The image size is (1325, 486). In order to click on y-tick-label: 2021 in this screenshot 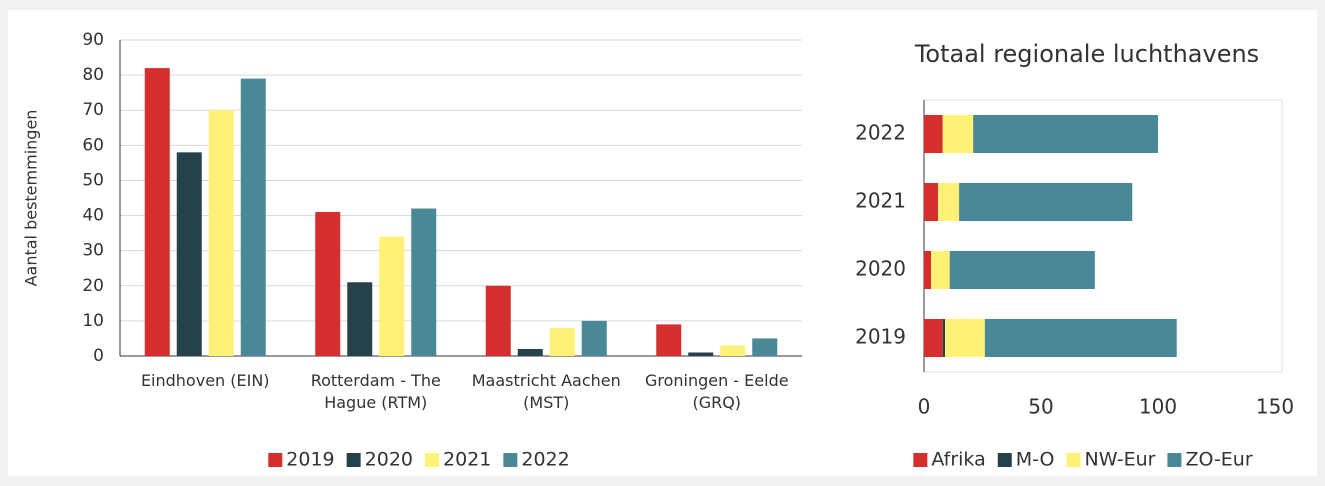, I will do `click(880, 201)`.